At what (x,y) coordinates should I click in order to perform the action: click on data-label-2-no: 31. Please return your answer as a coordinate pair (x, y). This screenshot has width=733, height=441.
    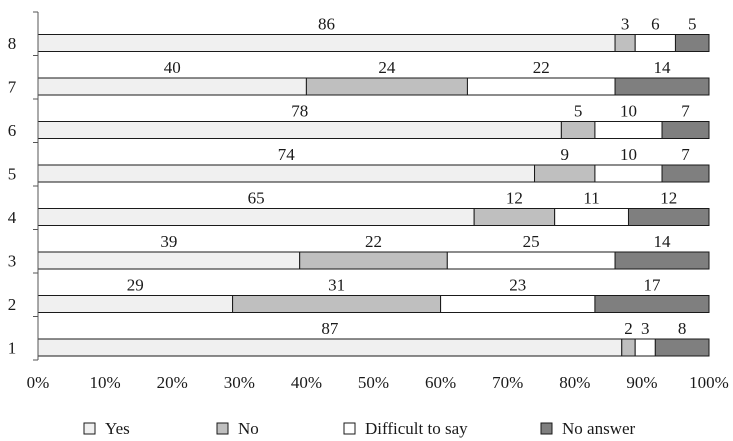
    Looking at the image, I should click on (336, 285).